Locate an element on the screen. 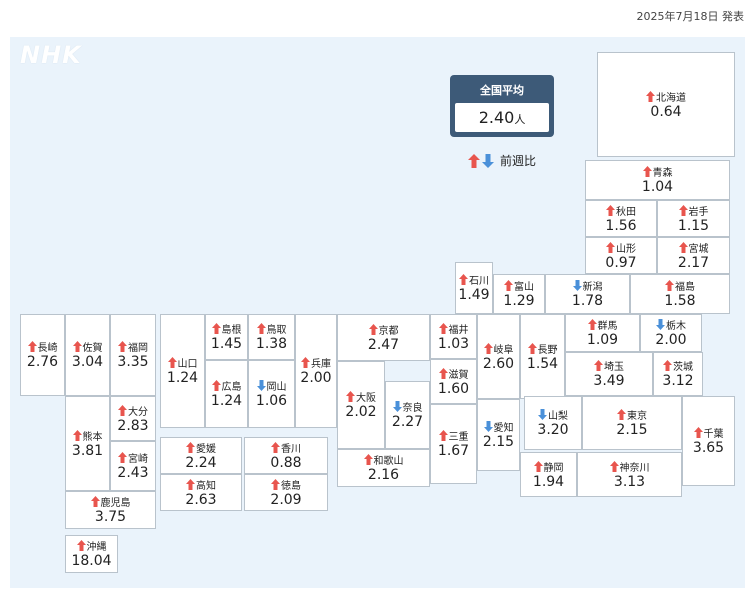 This screenshot has width=750, height=593. prefecture-tile: 岩手 1.15 is located at coordinates (693, 218).